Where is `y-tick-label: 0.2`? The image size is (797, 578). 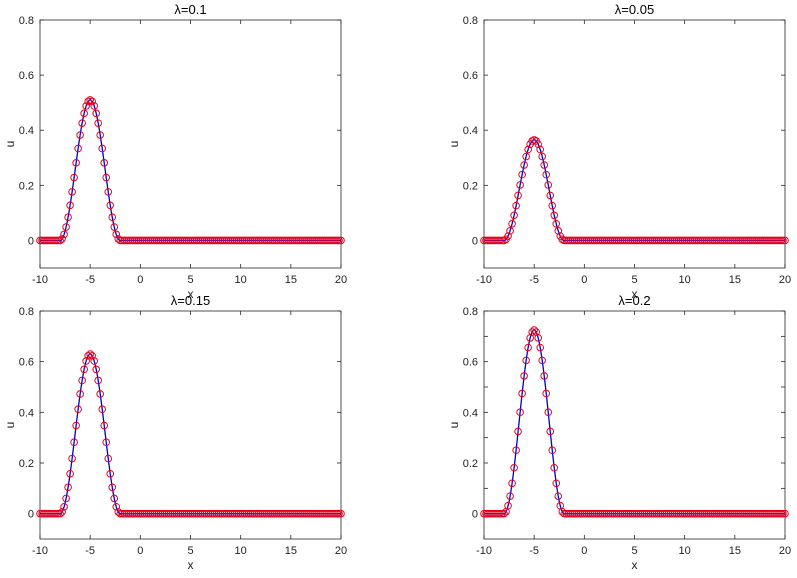 y-tick-label: 0.2 is located at coordinates (470, 464).